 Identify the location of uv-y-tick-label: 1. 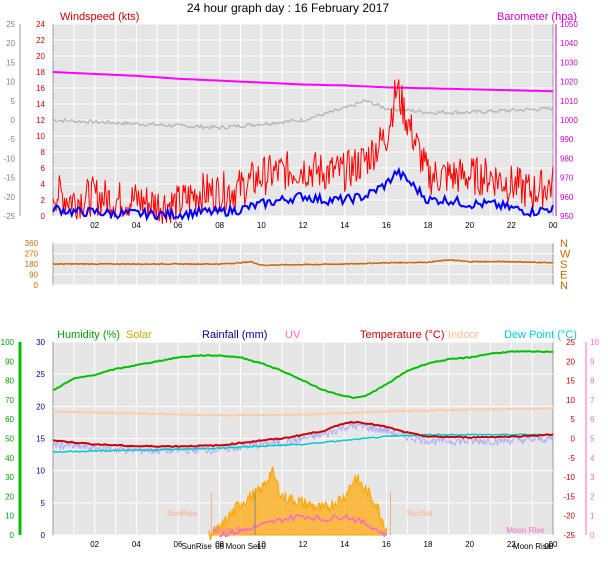
(592, 516).